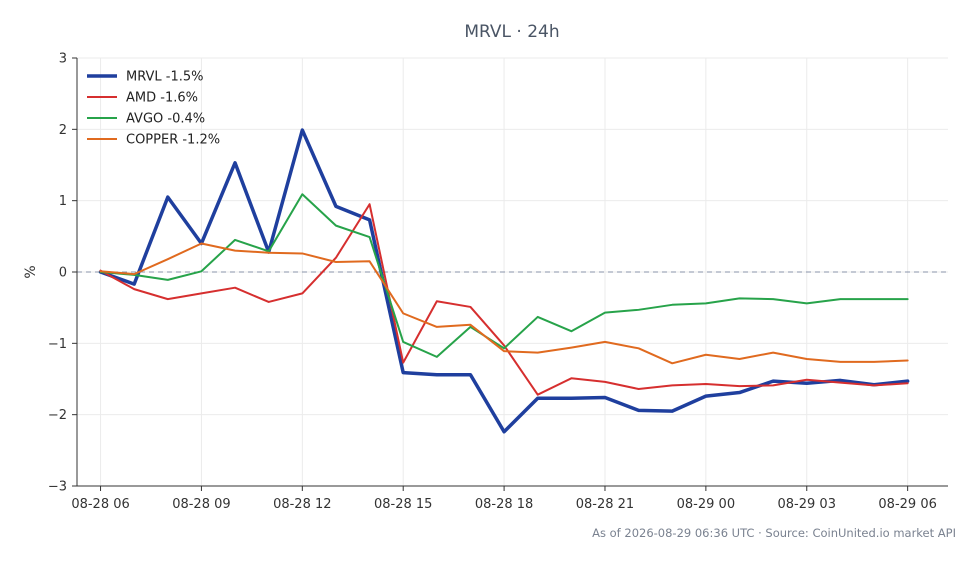  What do you see at coordinates (907, 504) in the screenshot?
I see `x-tick-label-8: 08-29 06` at bounding box center [907, 504].